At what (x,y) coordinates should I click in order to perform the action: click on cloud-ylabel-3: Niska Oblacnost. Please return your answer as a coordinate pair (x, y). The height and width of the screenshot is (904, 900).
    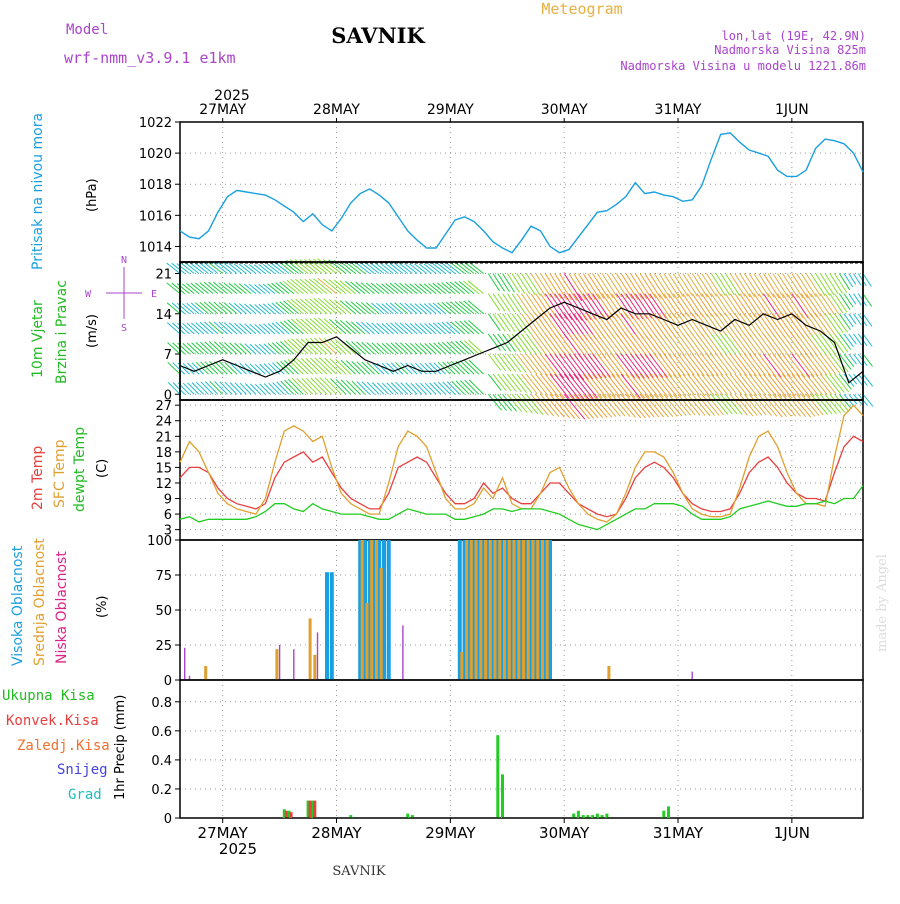
    Looking at the image, I should click on (62, 607).